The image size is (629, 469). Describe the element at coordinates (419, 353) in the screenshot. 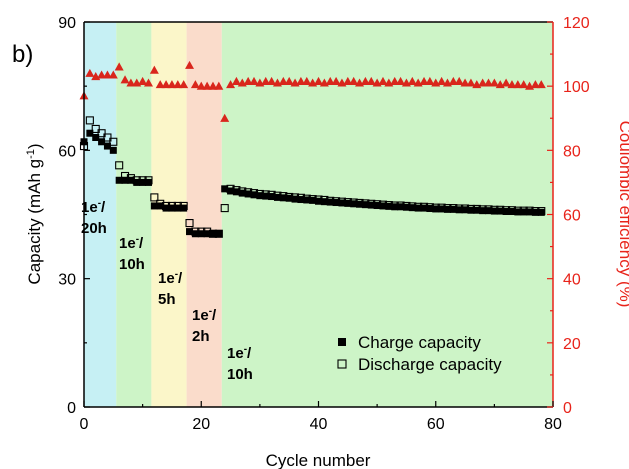

I see `legend: Charge capacity Discharge capacity` at that location.